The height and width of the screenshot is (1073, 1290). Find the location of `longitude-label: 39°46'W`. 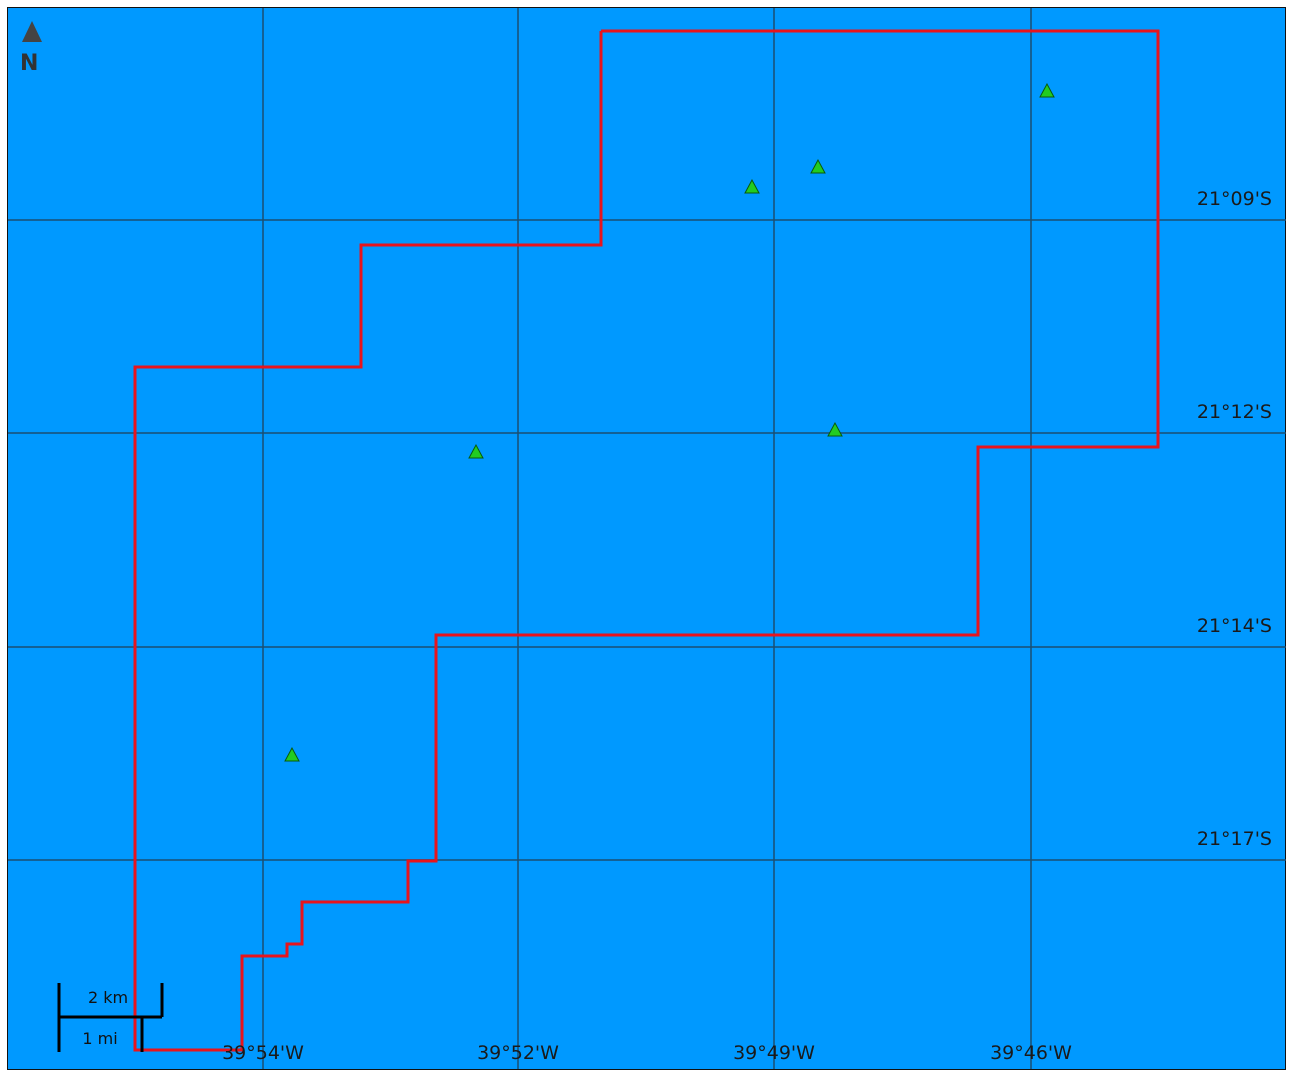

longitude-label: 39°46'W is located at coordinates (1031, 1053).